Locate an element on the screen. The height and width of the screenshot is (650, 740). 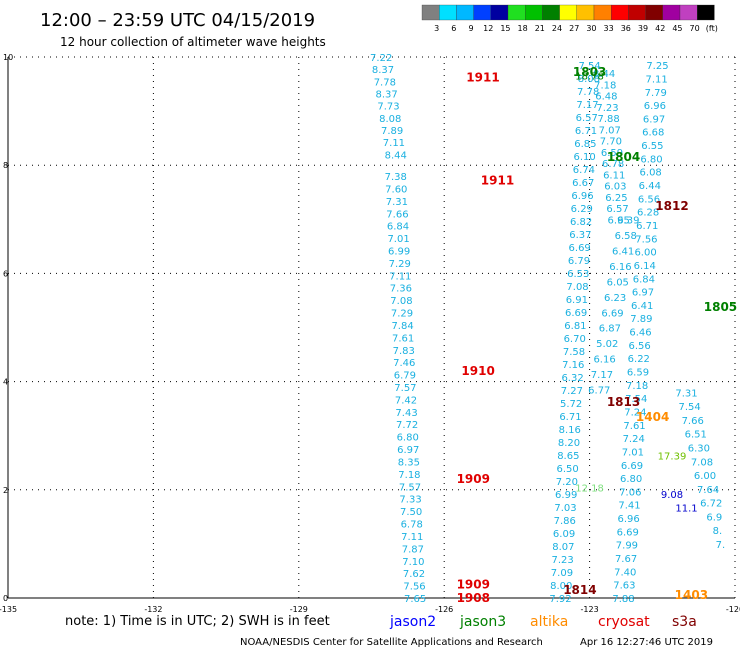
pass-time-tag: 1804 is located at coordinates (623, 157).